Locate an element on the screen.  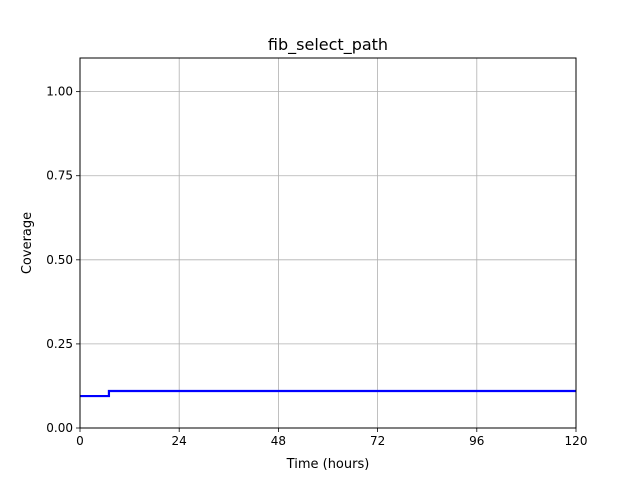
y-tick-label: 0.75 is located at coordinates (59, 176).